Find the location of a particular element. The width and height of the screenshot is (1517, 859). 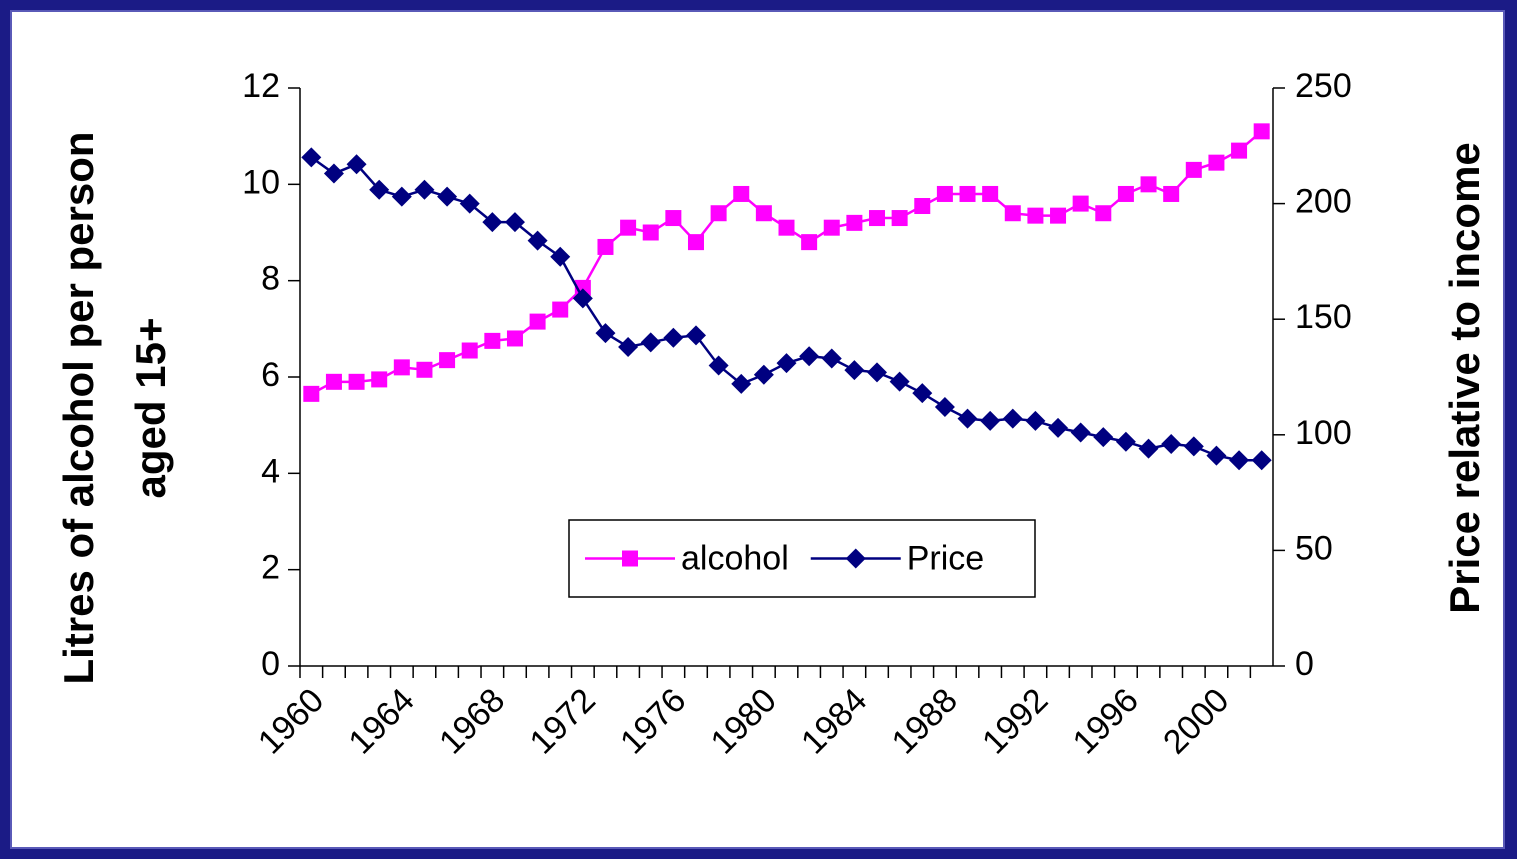

y2-tick-label: 150 is located at coordinates (1323, 317).